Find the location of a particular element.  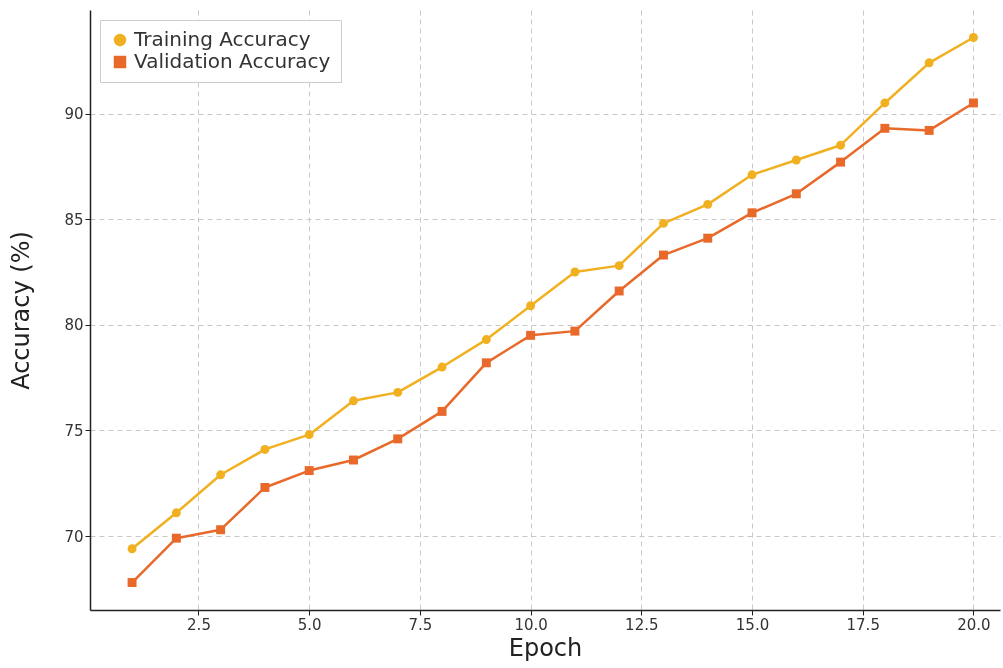

x-tick-label: 20.0 is located at coordinates (974, 624).